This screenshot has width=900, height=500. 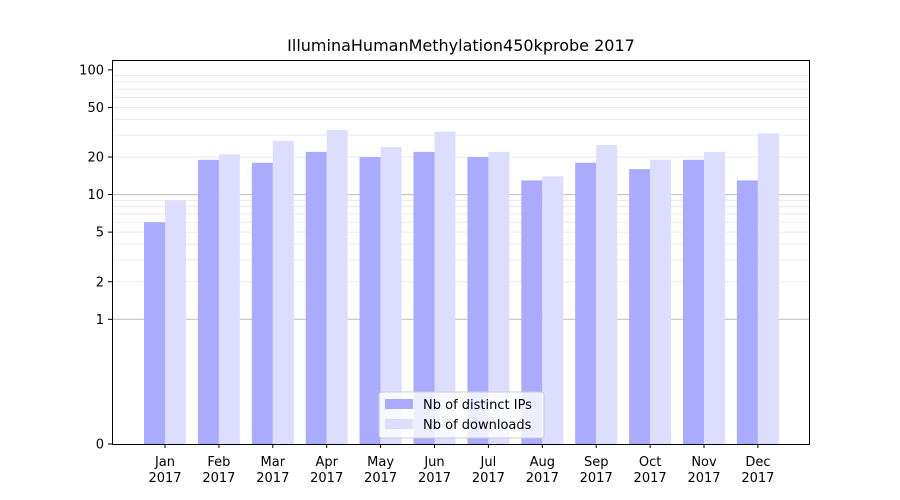 What do you see at coordinates (542, 462) in the screenshot?
I see `x-tick-label-month: Aug` at bounding box center [542, 462].